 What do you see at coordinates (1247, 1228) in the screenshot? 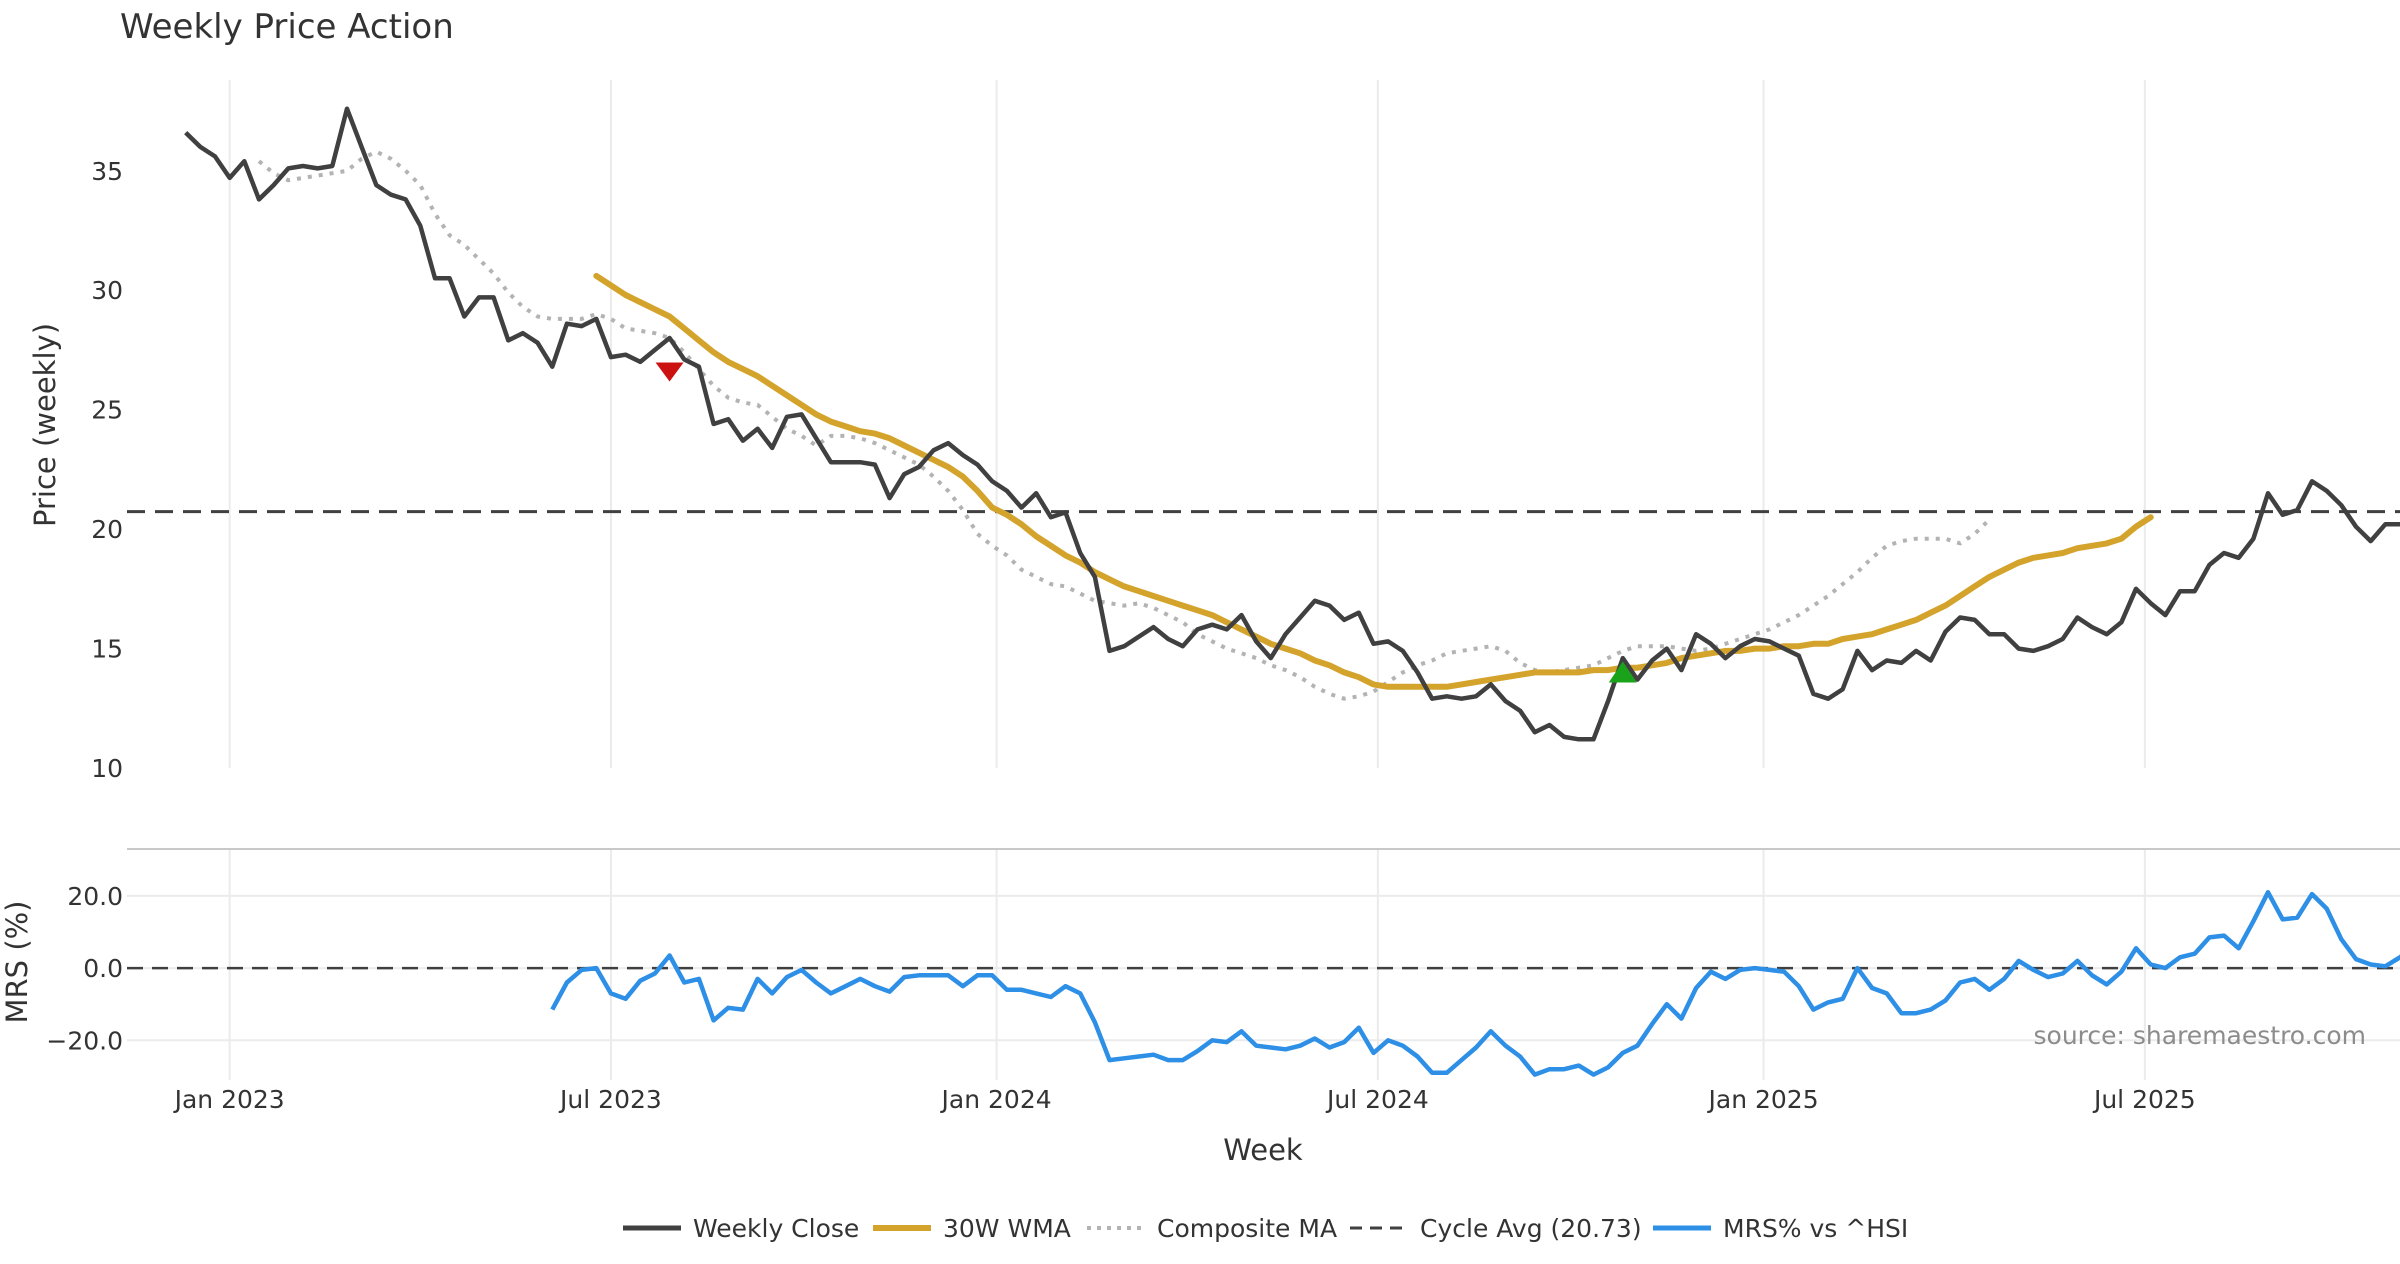
I see `legend-label: Composite MA` at bounding box center [1247, 1228].